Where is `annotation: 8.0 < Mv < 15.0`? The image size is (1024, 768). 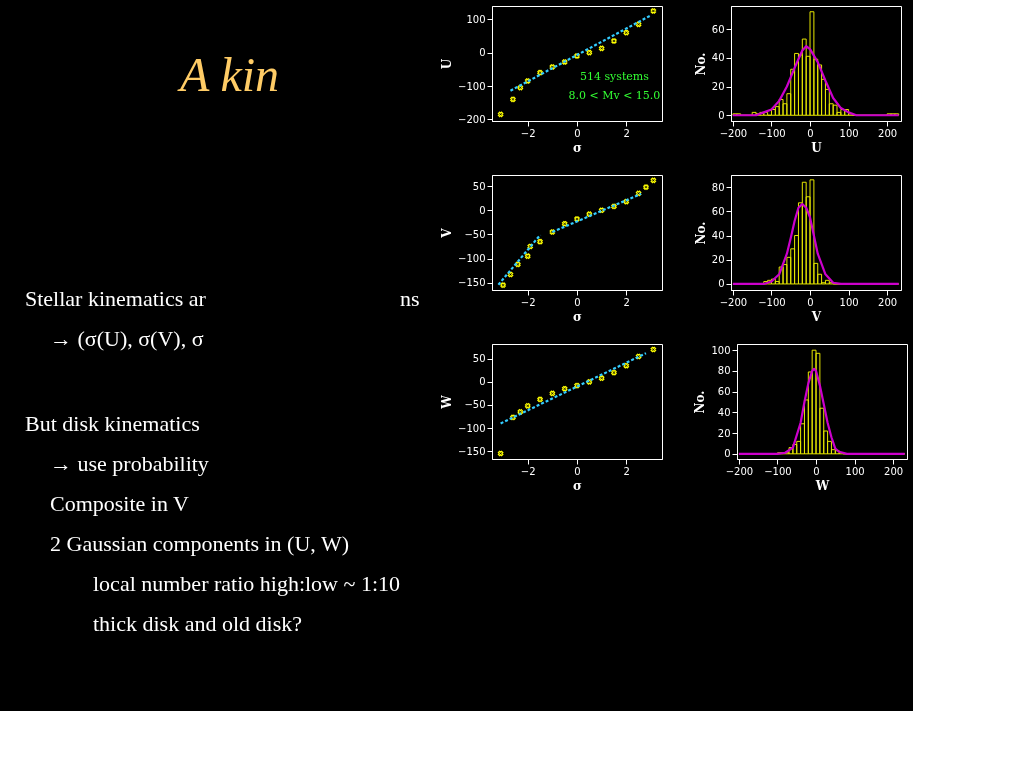 annotation: 8.0 < Mv < 15.0 is located at coordinates (614, 95).